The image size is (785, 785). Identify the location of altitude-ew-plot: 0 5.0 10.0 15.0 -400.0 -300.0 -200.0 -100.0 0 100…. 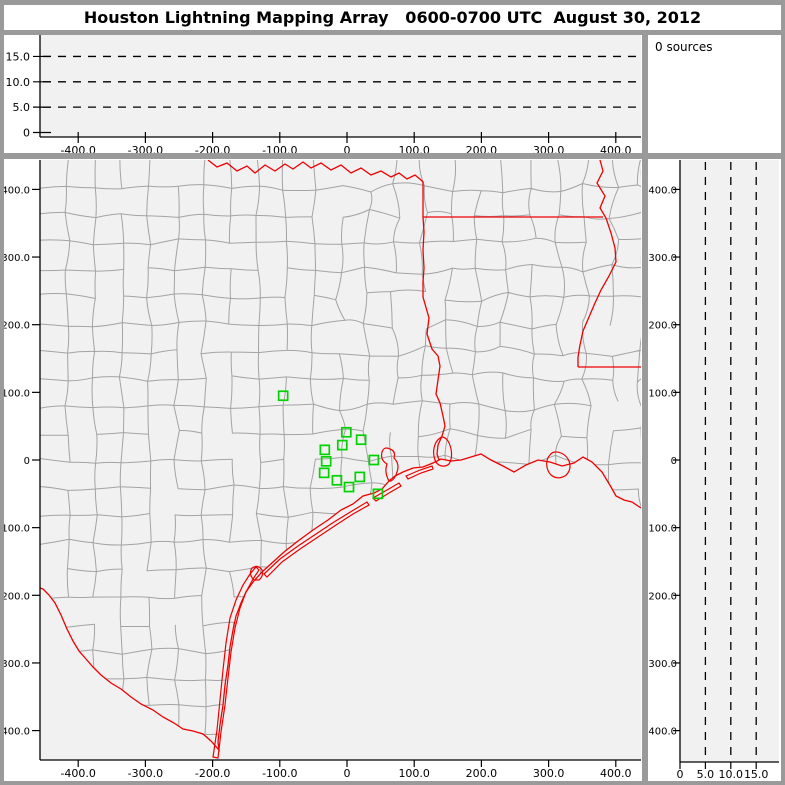
(323, 94).